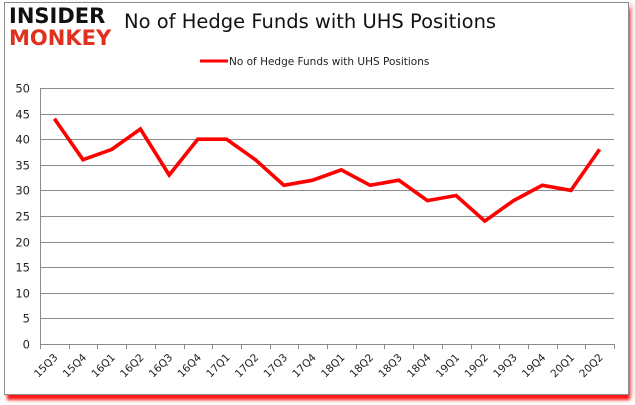 The height and width of the screenshot is (405, 635). What do you see at coordinates (22, 89) in the screenshot?
I see `y-tick-label: 50` at bounding box center [22, 89].